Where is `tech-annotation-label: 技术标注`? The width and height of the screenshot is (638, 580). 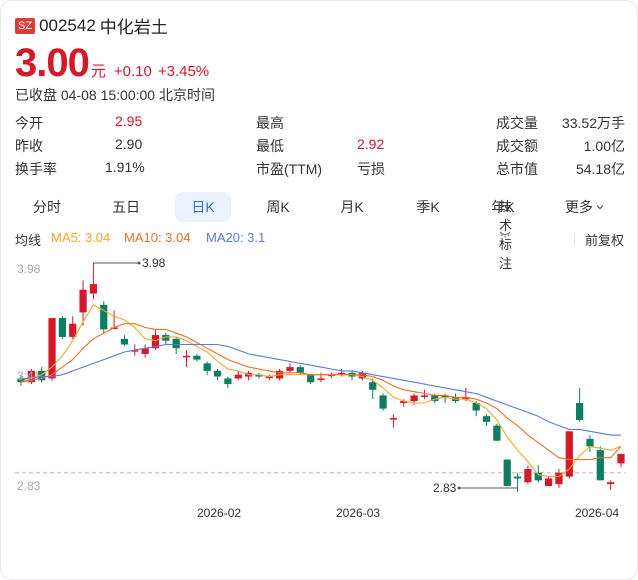
tech-annotation-label: 技术标注 is located at coordinates (506, 235).